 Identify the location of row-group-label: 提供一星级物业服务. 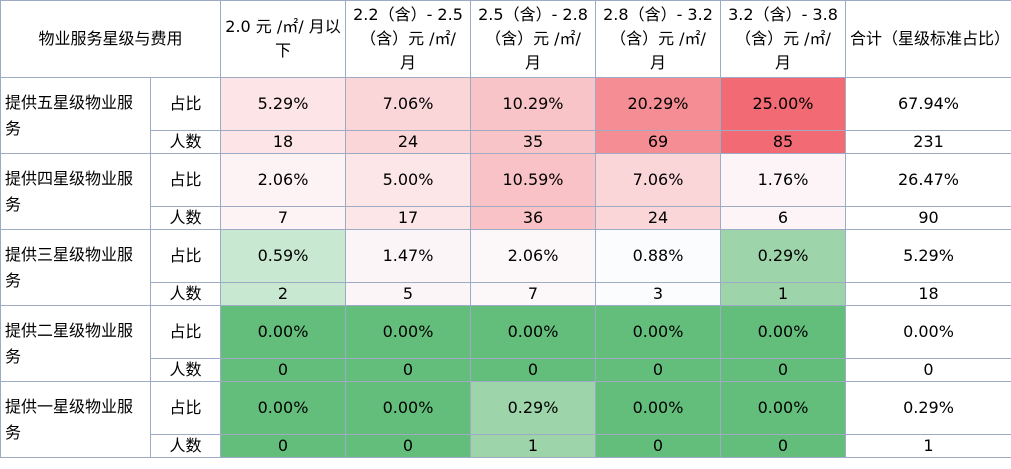
(75, 419).